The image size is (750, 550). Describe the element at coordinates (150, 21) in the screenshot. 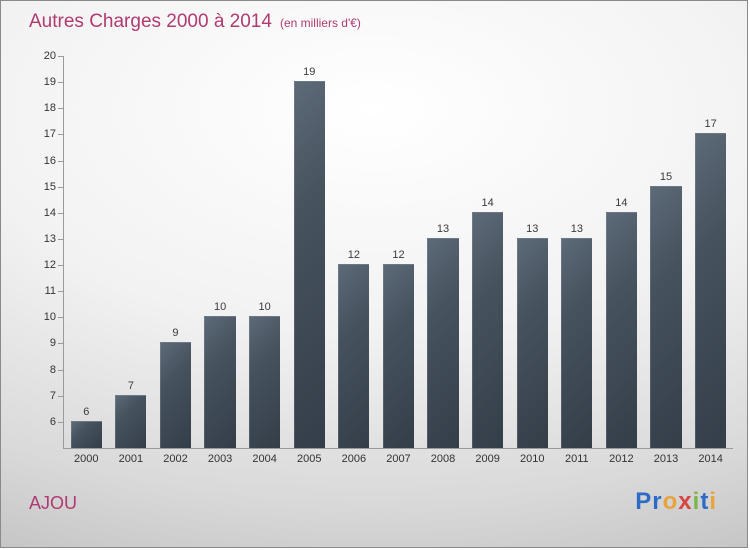

I see `chart-title: Autres Charges 2000 à 2014` at that location.